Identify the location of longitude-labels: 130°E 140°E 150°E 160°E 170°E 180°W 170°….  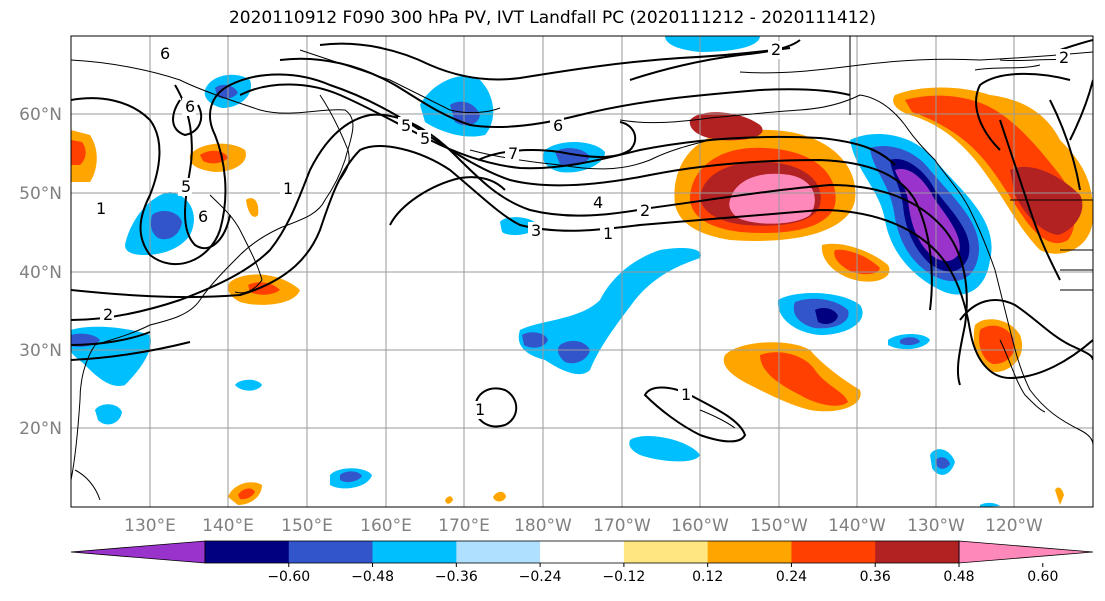
(583, 526).